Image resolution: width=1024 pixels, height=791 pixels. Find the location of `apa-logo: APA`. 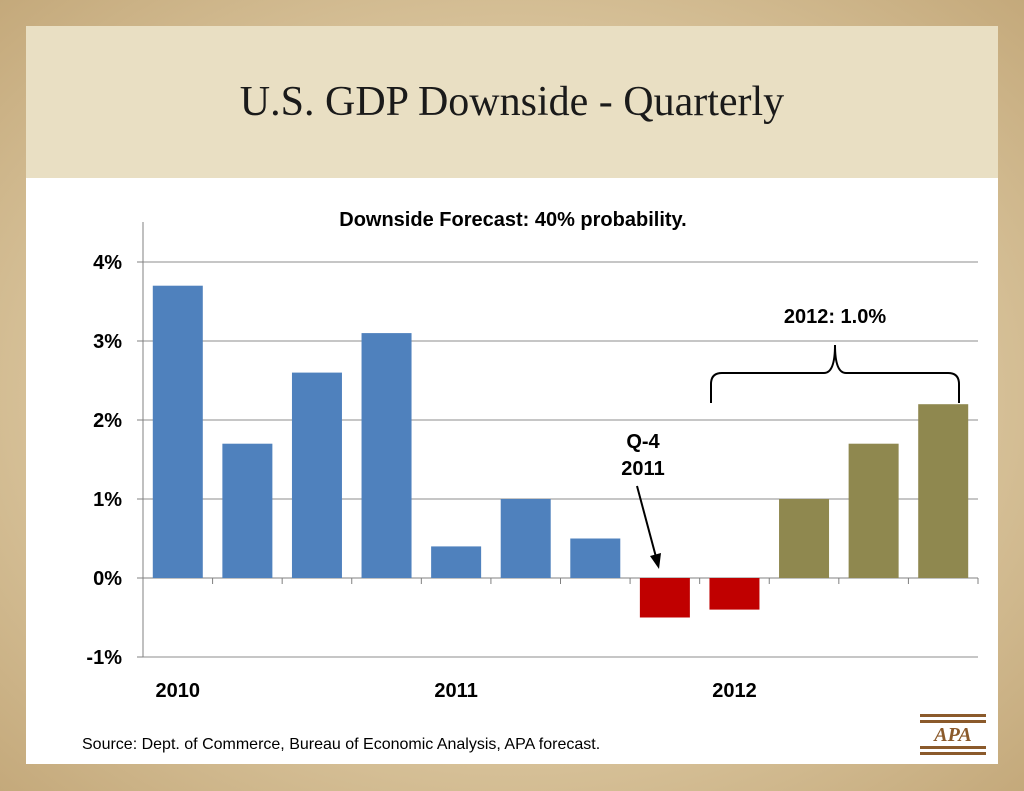

apa-logo: APA is located at coordinates (953, 734).